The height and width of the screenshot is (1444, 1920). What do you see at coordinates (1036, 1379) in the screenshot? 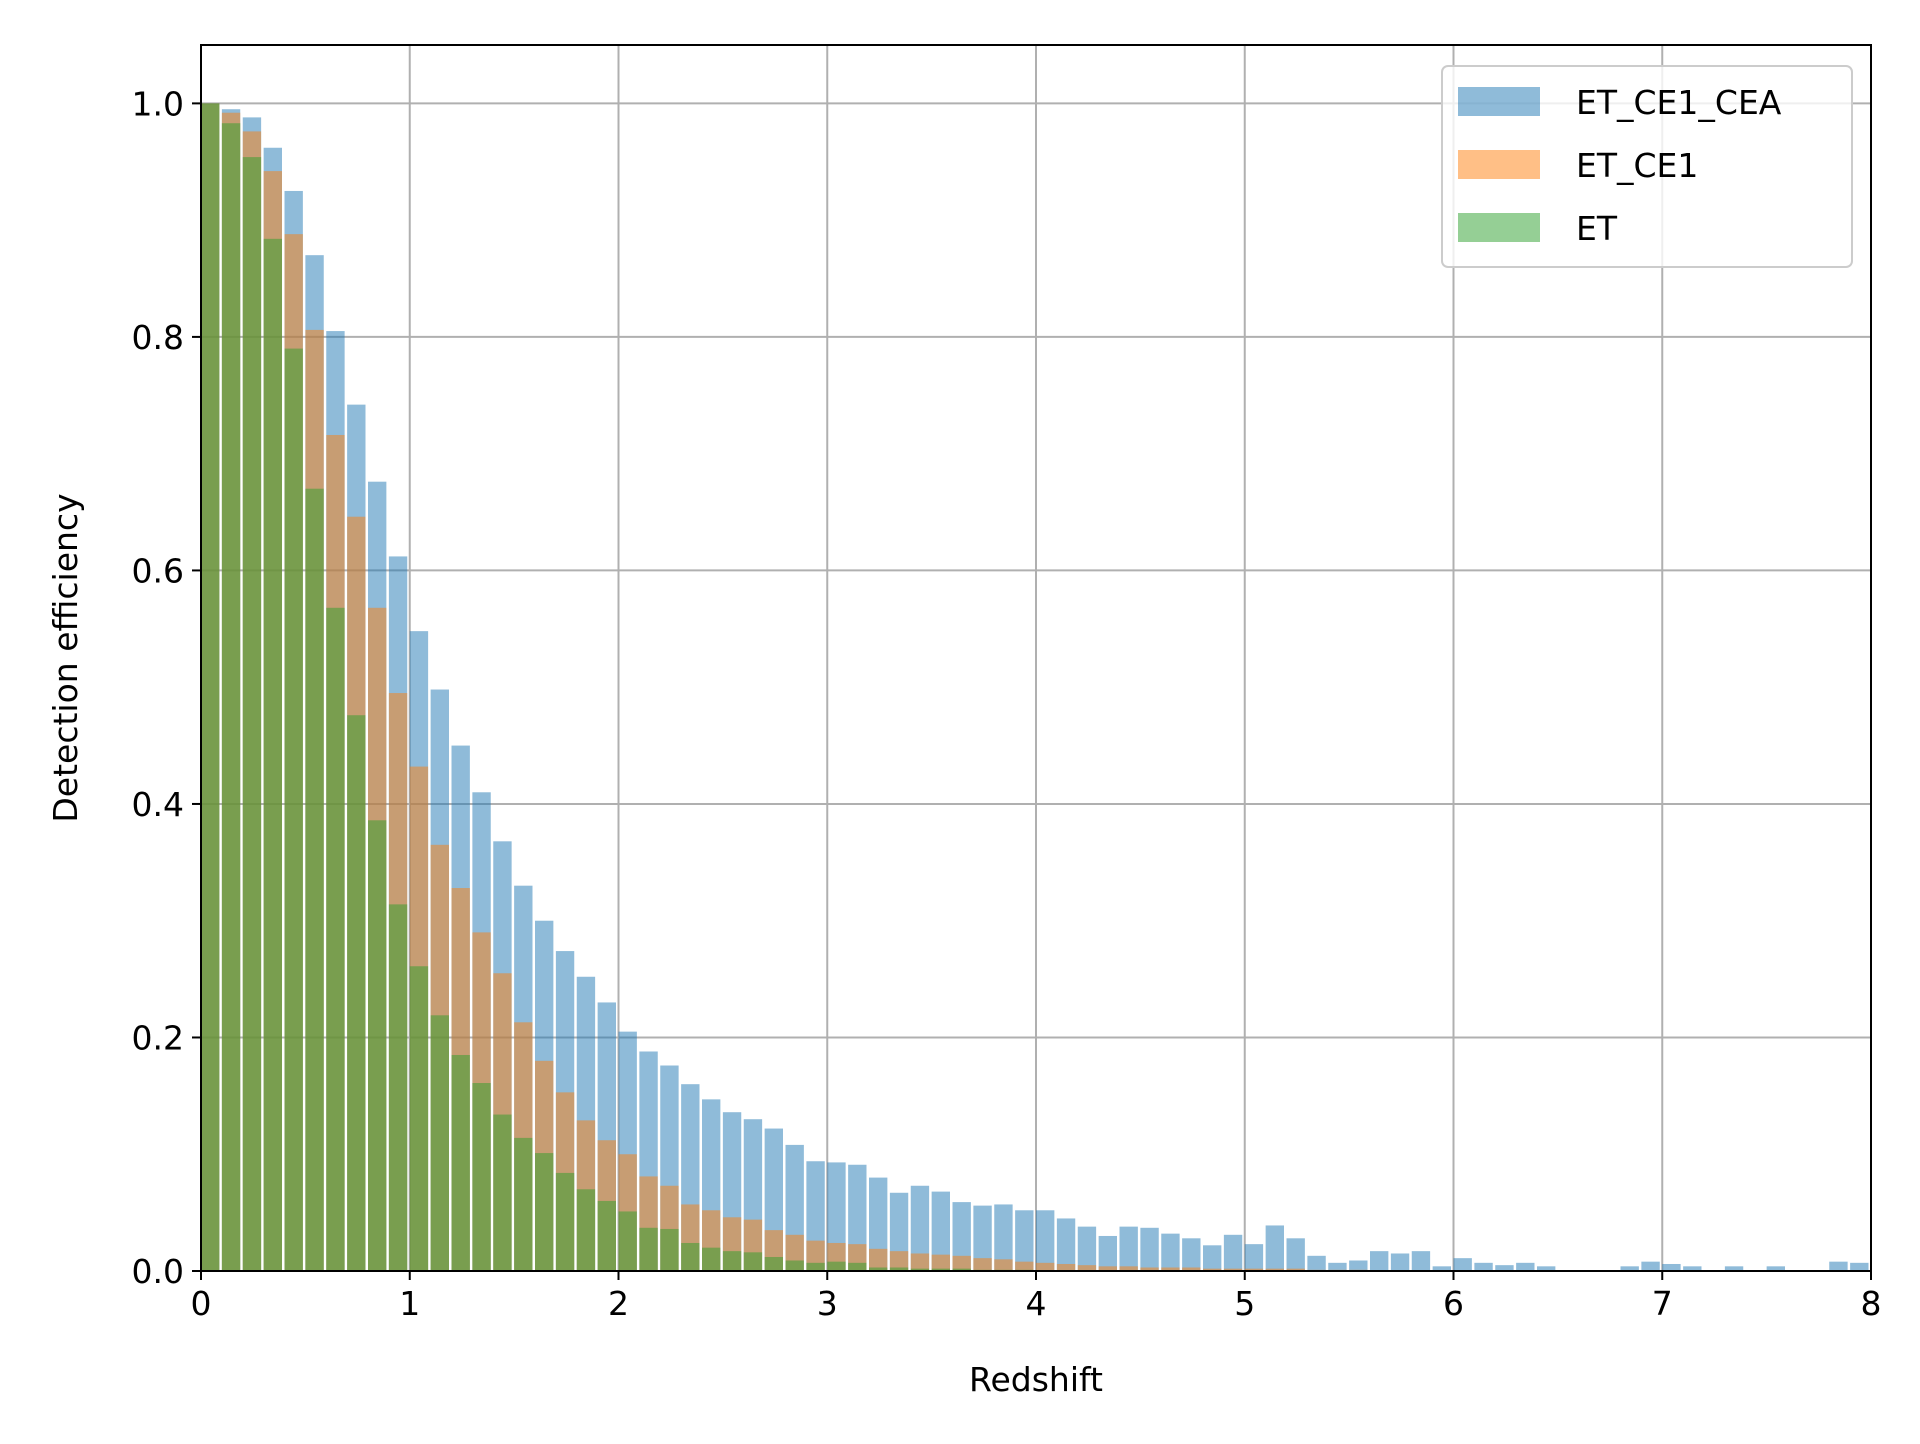
I see `x-axis-label: Redshift` at bounding box center [1036, 1379].